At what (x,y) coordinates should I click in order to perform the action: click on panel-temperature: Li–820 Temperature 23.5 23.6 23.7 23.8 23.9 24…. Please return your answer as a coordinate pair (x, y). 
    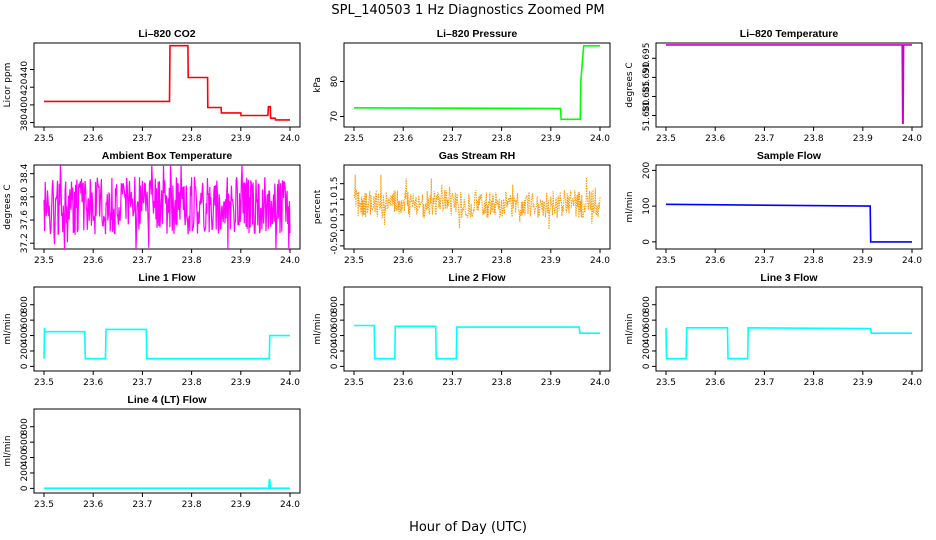
    Looking at the image, I should click on (774, 86).